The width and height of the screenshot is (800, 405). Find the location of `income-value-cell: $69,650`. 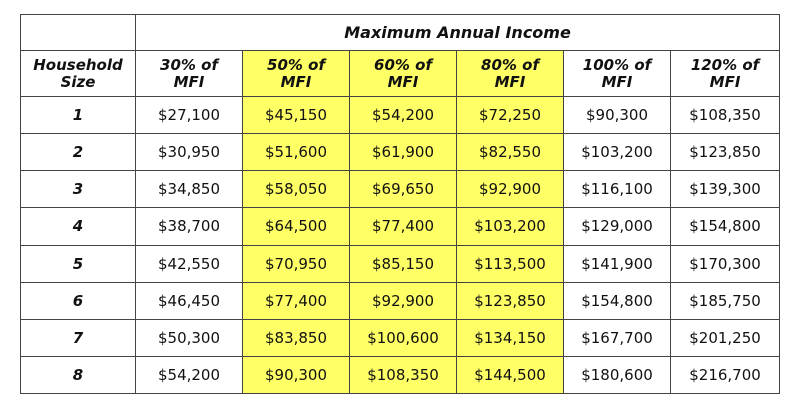

income-value-cell: $69,650 is located at coordinates (403, 189).